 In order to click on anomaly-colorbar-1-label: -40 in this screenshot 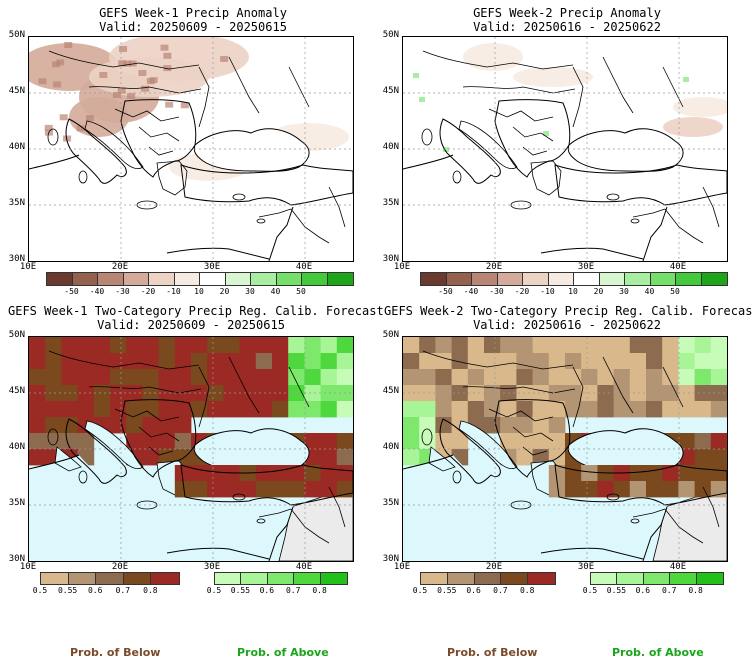, I will do `click(97, 291)`.